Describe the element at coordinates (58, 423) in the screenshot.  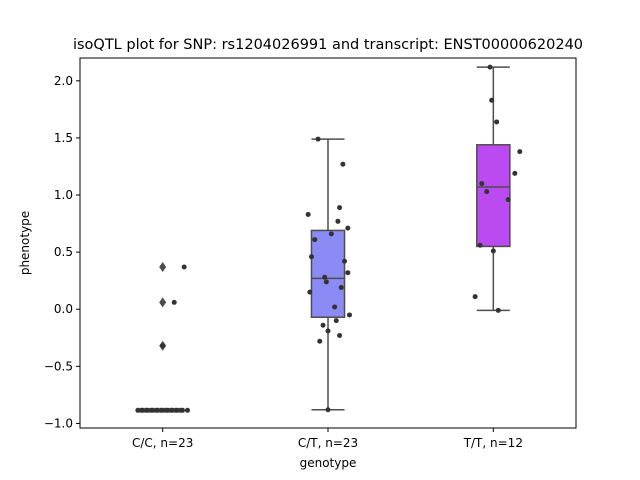
I see `y-tick-label: −1.0` at that location.